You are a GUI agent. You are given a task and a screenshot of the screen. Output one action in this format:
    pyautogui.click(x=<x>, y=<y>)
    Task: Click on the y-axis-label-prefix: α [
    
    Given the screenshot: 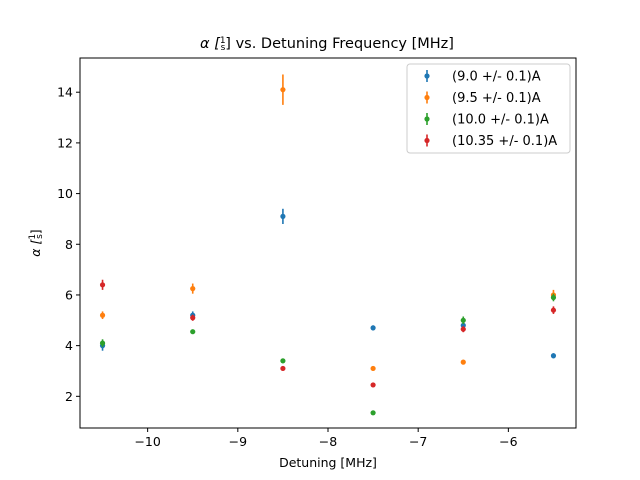 What is the action you would take?
    pyautogui.click(x=35, y=247)
    